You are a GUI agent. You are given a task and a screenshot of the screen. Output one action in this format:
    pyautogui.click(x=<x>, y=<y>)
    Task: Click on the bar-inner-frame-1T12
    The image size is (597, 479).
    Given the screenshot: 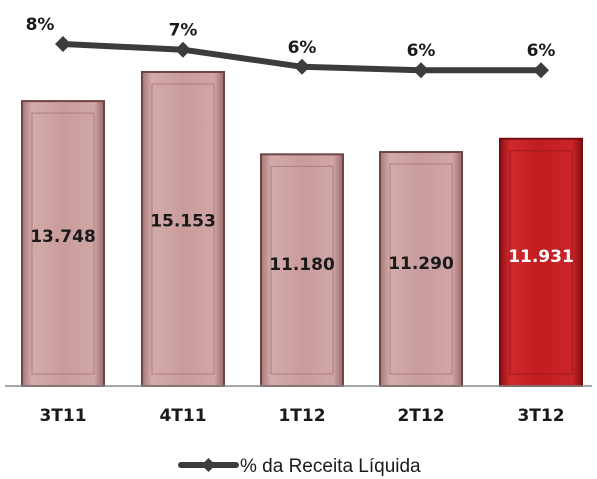 What is the action you would take?
    pyautogui.click(x=302, y=270)
    